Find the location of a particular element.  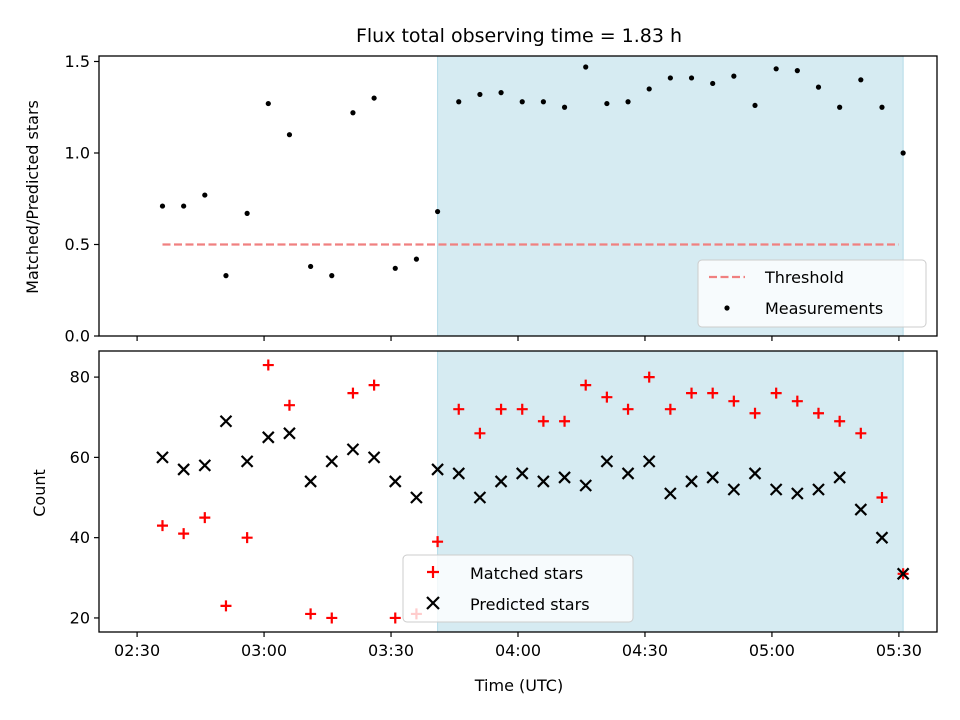

count-y-tick-label: 40 is located at coordinates (80, 537).